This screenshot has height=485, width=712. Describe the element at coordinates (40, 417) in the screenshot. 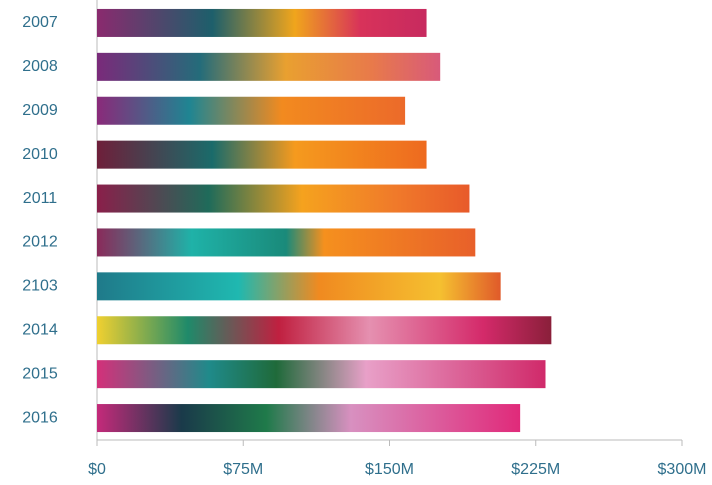

I see `y-tick-label: 2016` at that location.